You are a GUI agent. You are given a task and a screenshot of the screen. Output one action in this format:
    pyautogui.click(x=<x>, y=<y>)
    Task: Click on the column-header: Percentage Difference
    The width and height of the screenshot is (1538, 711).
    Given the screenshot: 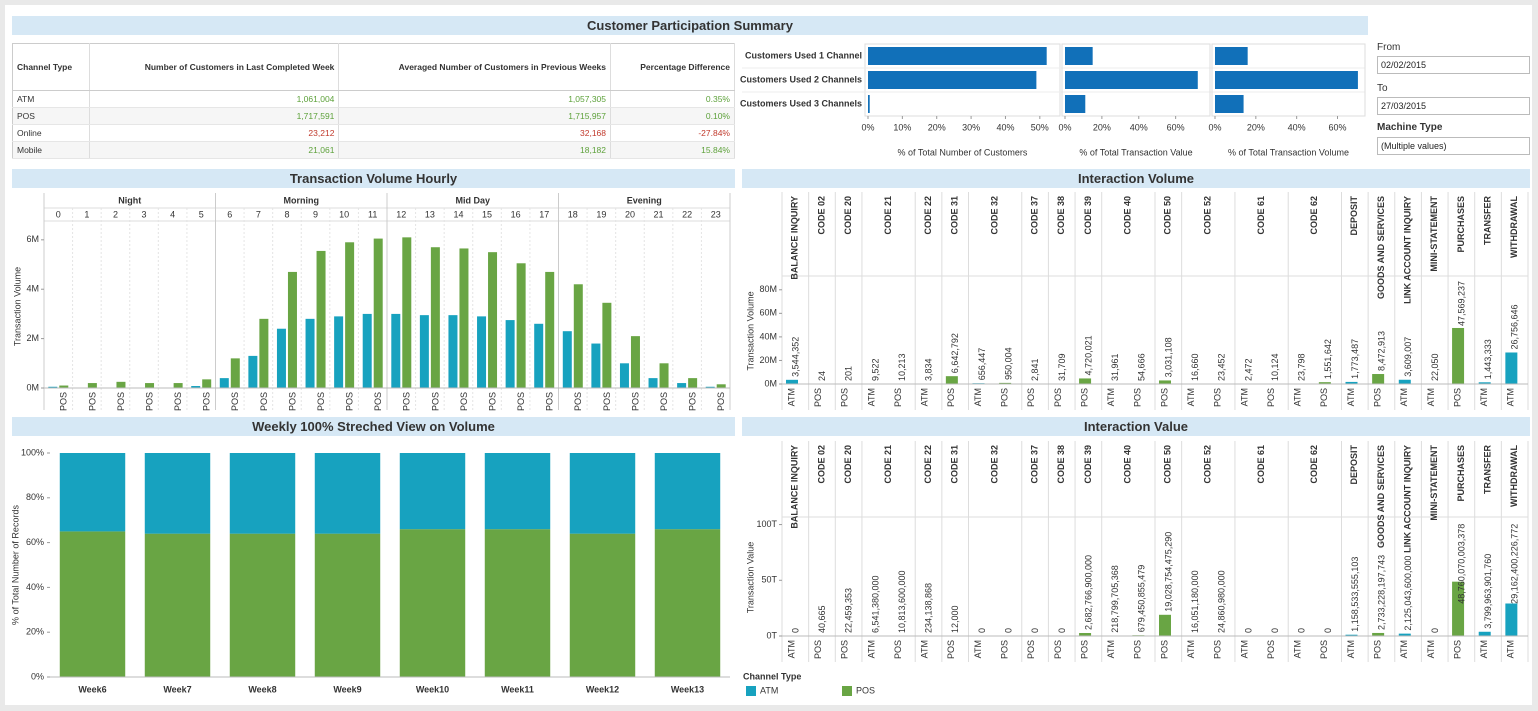 What is the action you would take?
    pyautogui.click(x=672, y=67)
    